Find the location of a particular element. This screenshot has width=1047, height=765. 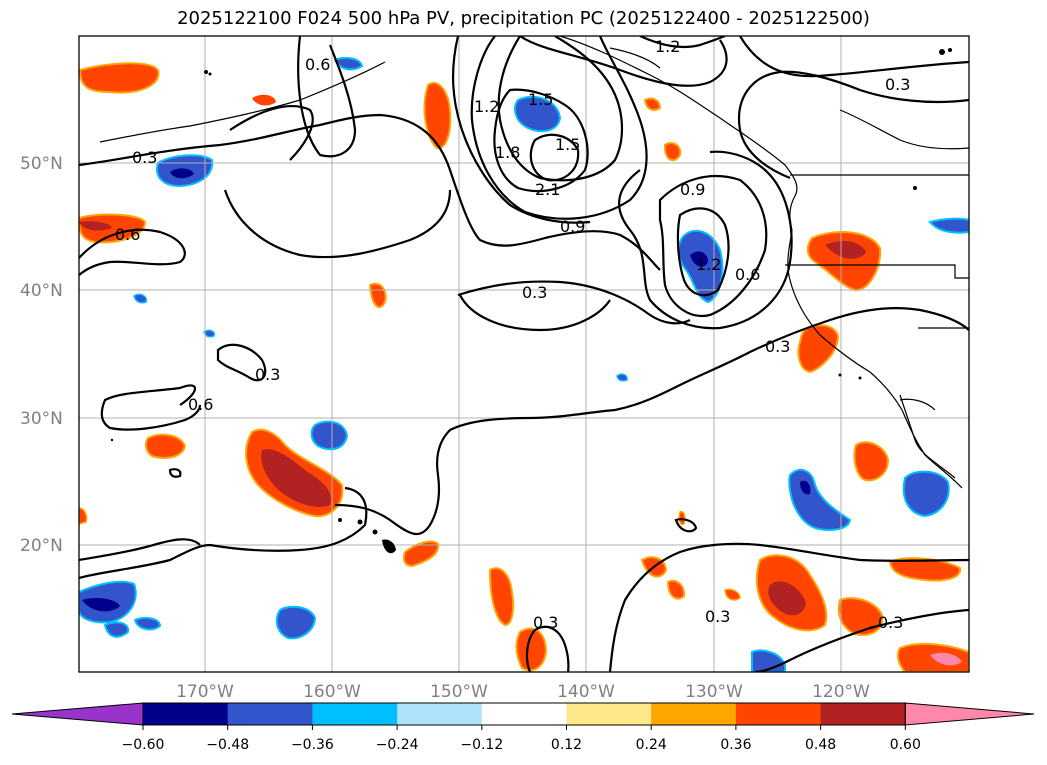

colorbar-extend-high is located at coordinates (969, 714).